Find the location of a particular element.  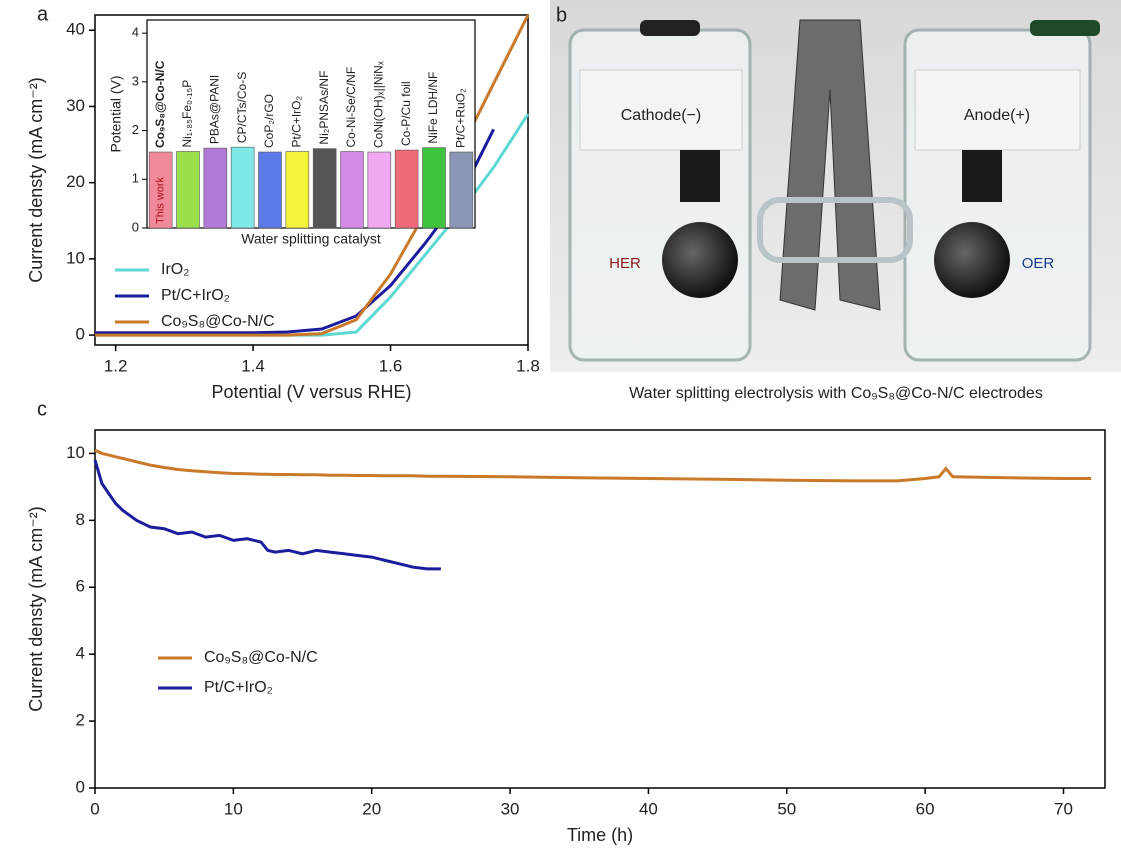

legend-label: IrO₂ is located at coordinates (175, 269).